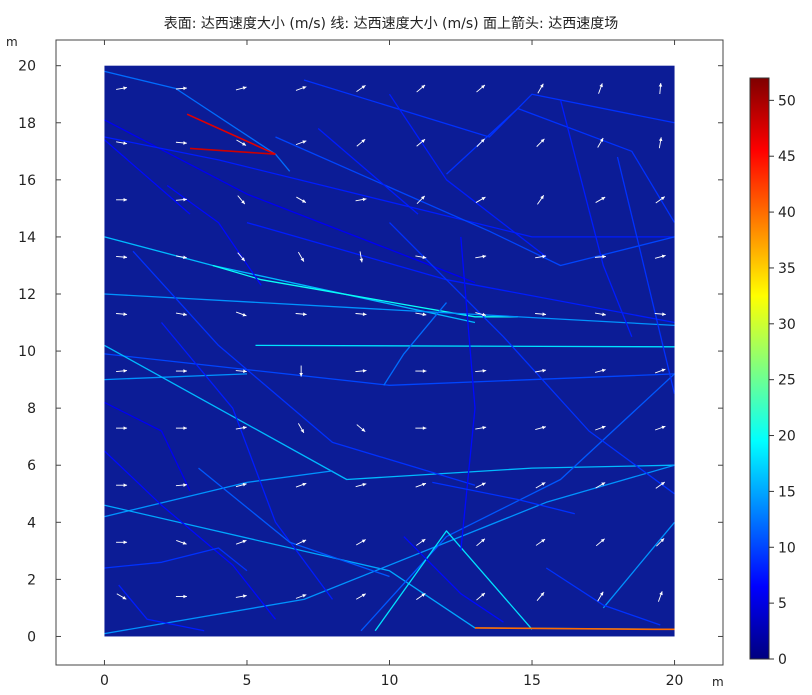 Image resolution: width=812 pixels, height=695 pixels. What do you see at coordinates (782, 660) in the screenshot?
I see `colorbar-tick-label: 0` at bounding box center [782, 660].